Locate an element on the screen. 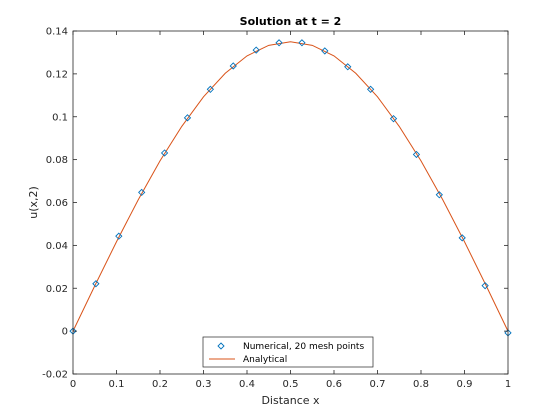  y-tick-label: 0.02 is located at coordinates (57, 289).